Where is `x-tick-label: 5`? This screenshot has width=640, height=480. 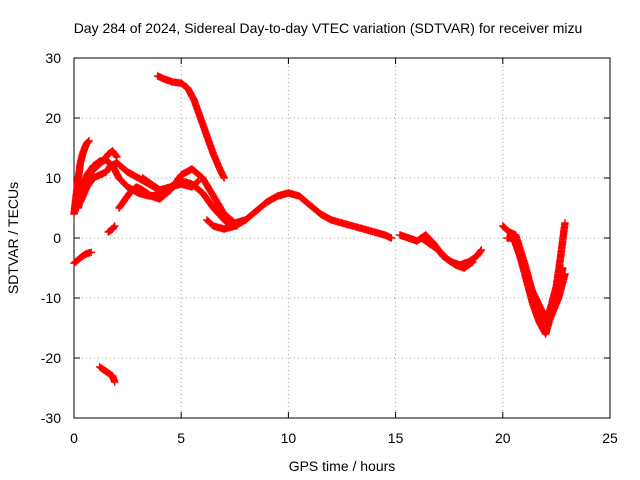
x-tick-label: 5 is located at coordinates (181, 438).